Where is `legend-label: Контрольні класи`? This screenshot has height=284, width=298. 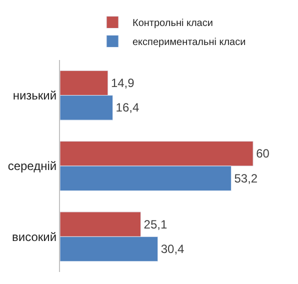 legend-label: Контрольні класи is located at coordinates (172, 24).